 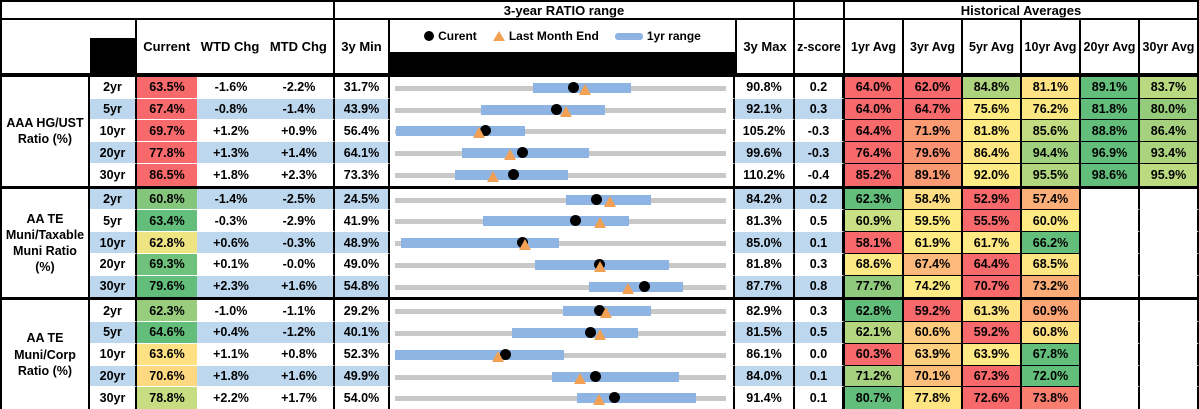 I want to click on cell-3y-max: 85.0%, so click(x=765, y=243).